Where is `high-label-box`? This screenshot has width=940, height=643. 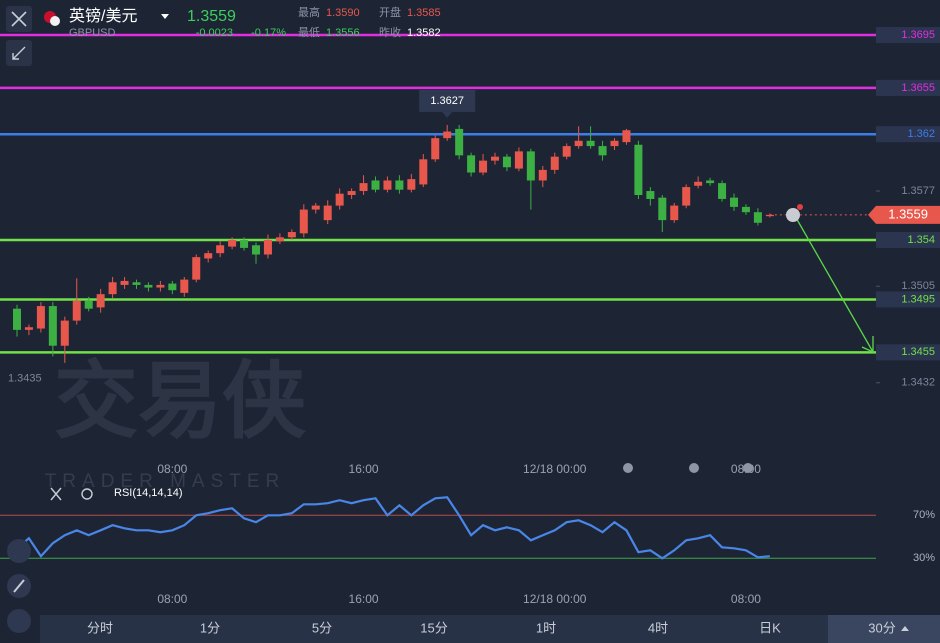
high-label-box is located at coordinates (447, 100).